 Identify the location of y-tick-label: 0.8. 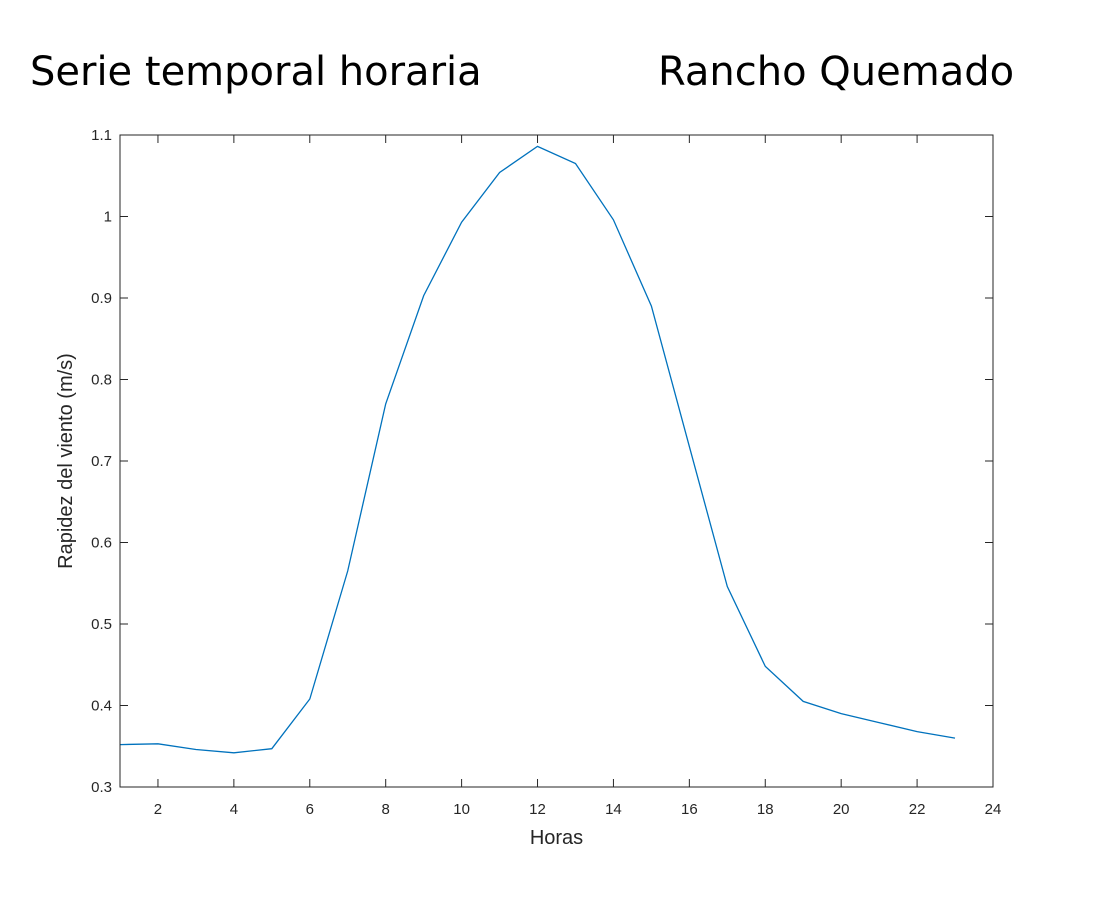
(101, 380).